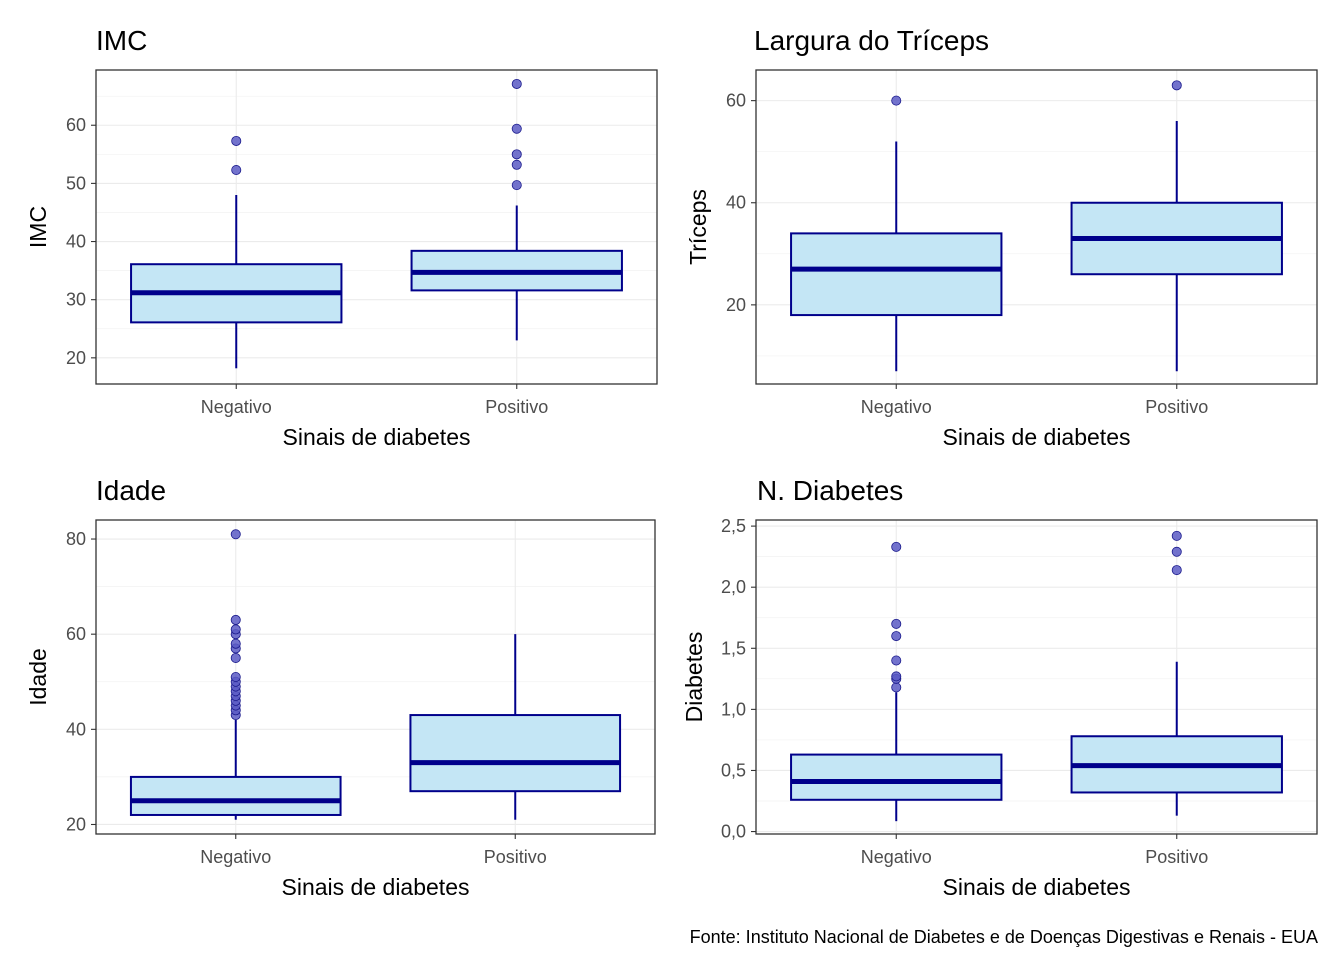  Describe the element at coordinates (76, 183) in the screenshot. I see `y-tick-label: 50` at that location.